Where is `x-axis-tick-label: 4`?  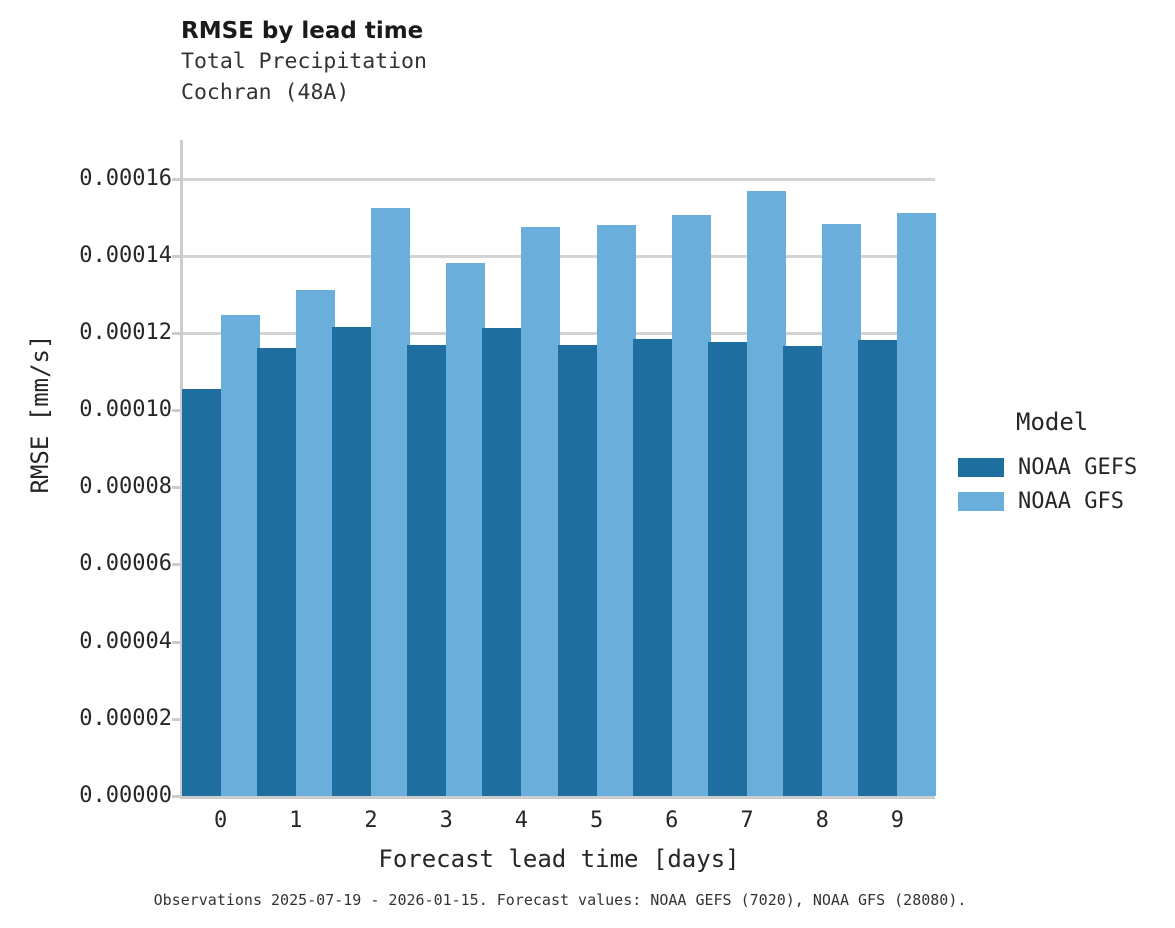
x-axis-tick-label: 4 is located at coordinates (521, 820).